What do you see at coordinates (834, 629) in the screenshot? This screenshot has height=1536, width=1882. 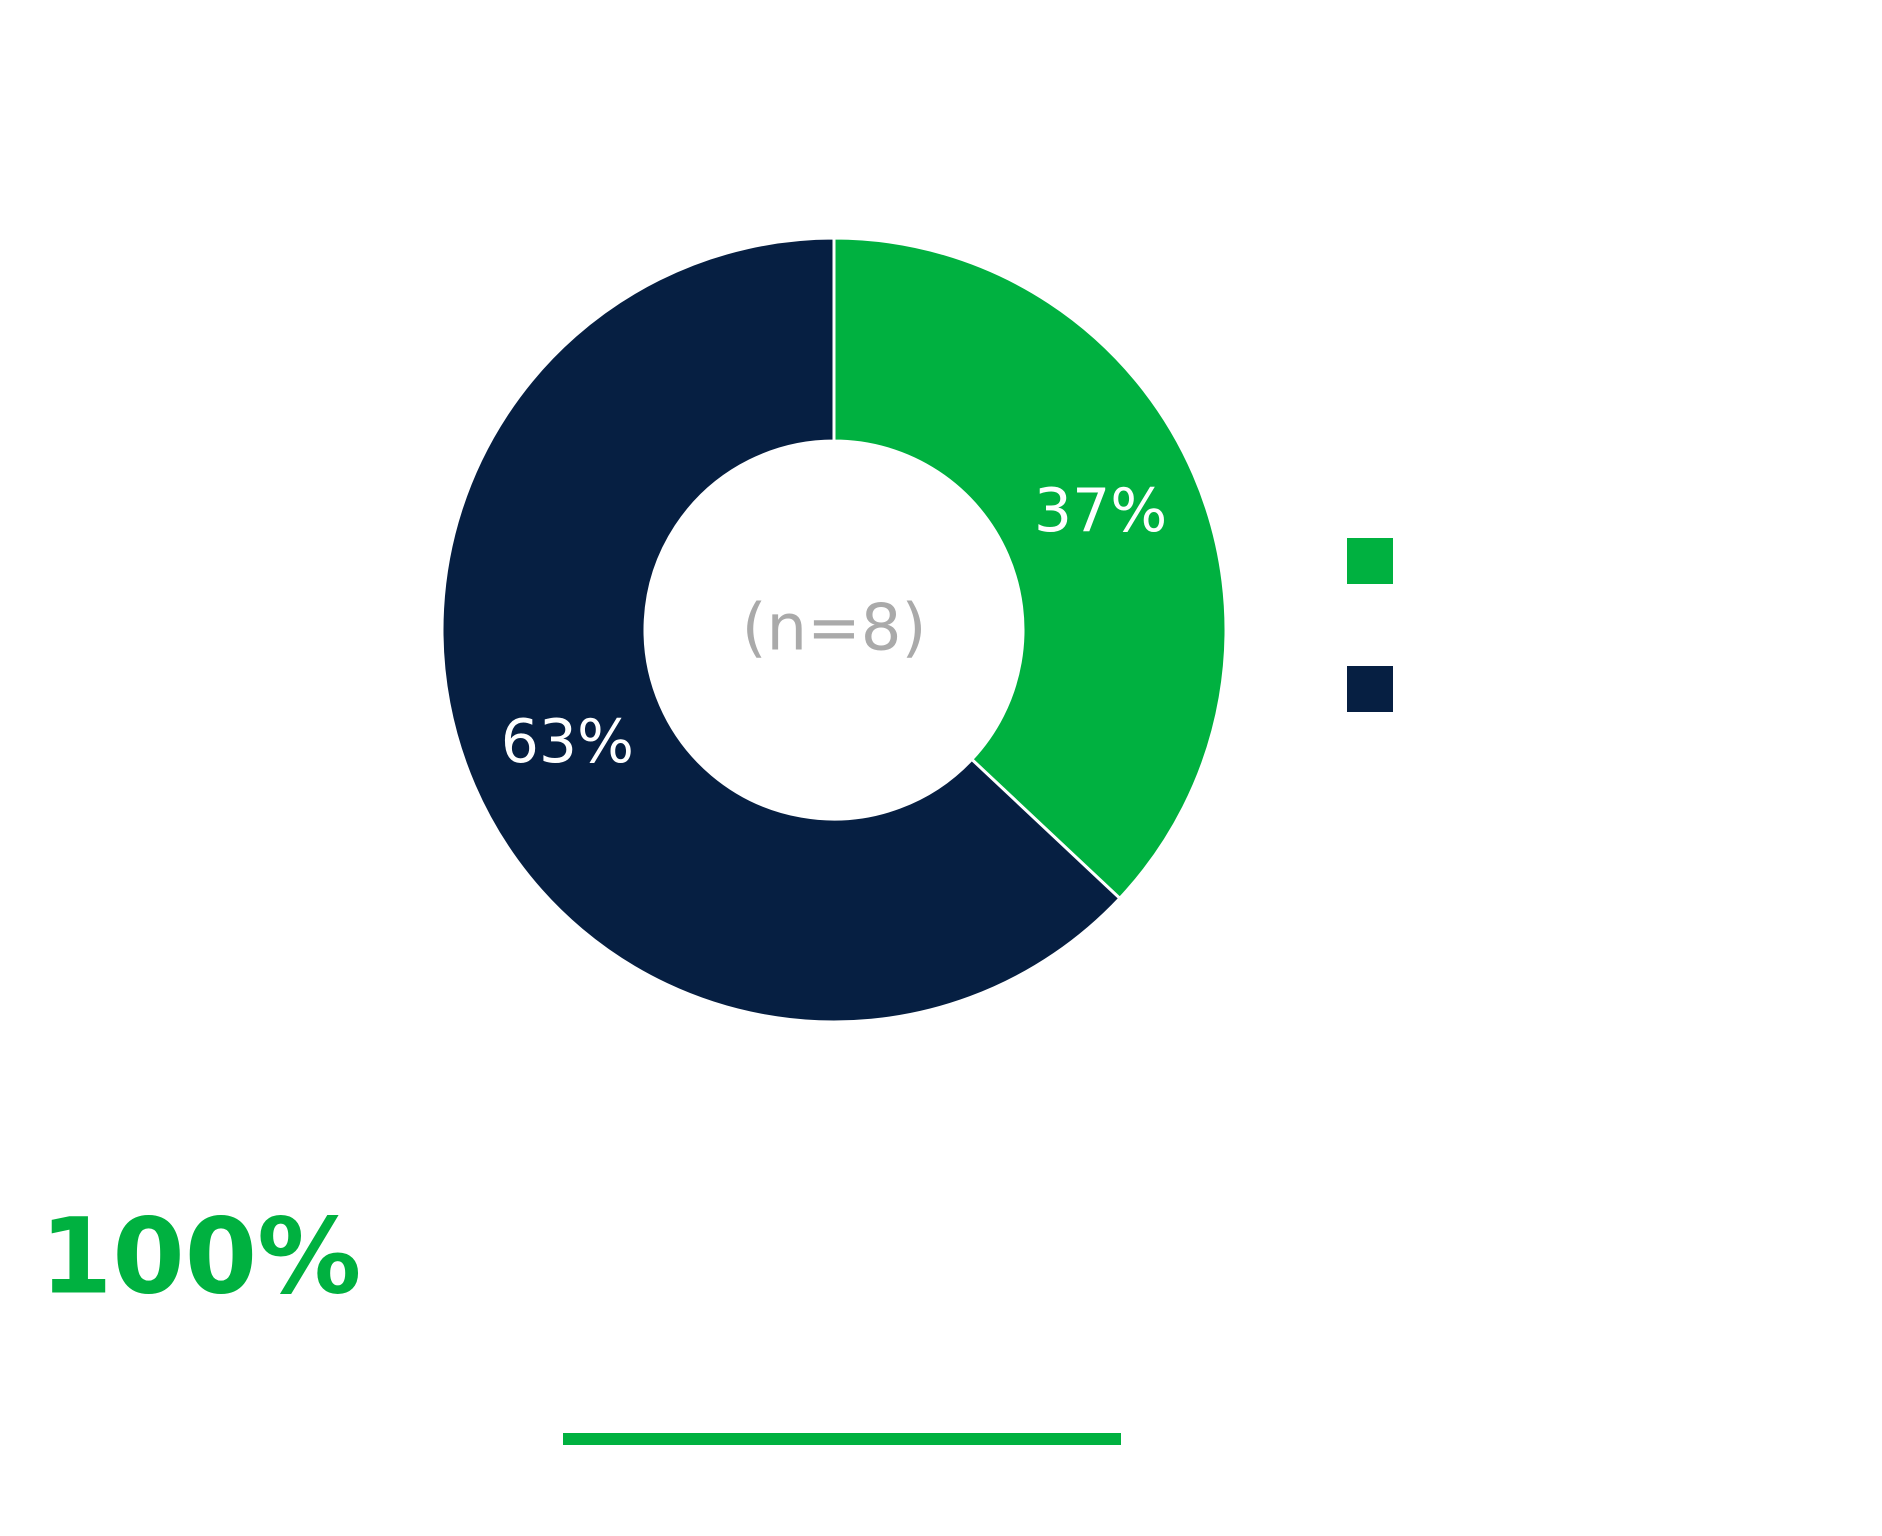 I see `center-text: (n=8)` at bounding box center [834, 629].